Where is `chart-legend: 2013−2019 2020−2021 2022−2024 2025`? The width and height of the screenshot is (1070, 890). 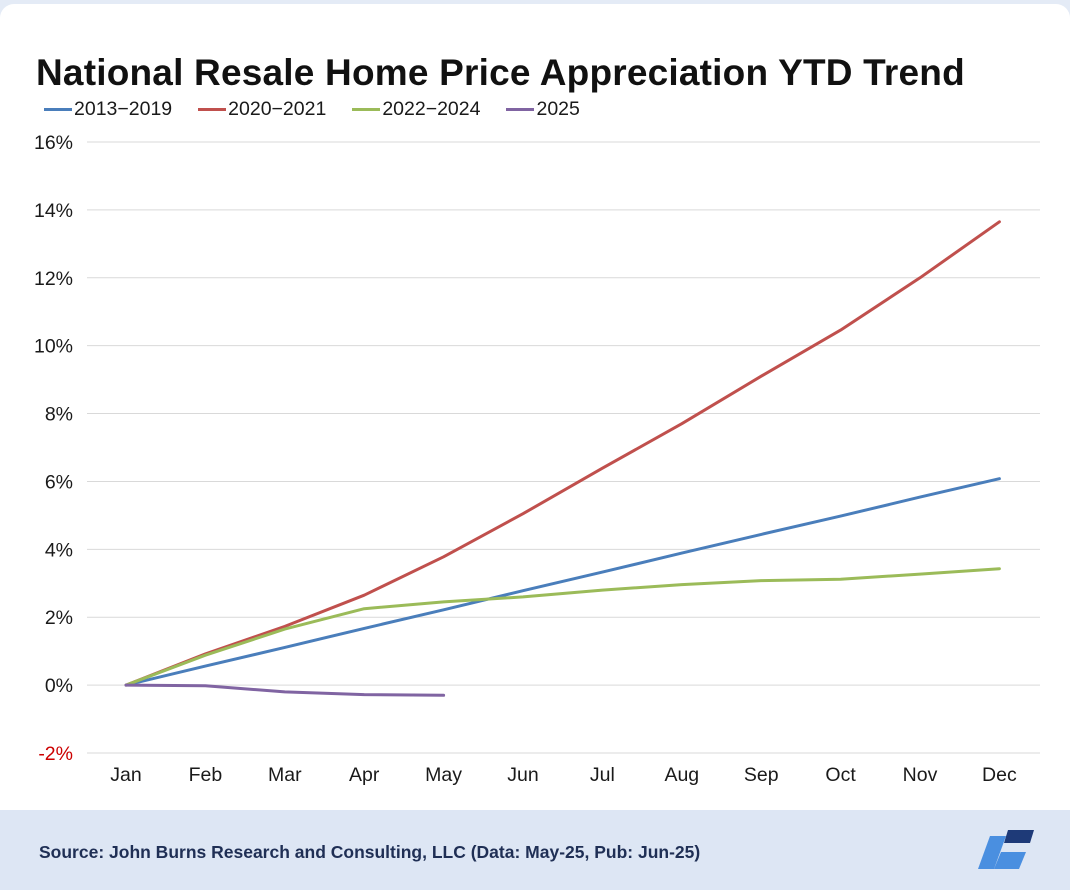
chart-legend: 2013−2019 2020−2021 2022−2024 2025 is located at coordinates (325, 109).